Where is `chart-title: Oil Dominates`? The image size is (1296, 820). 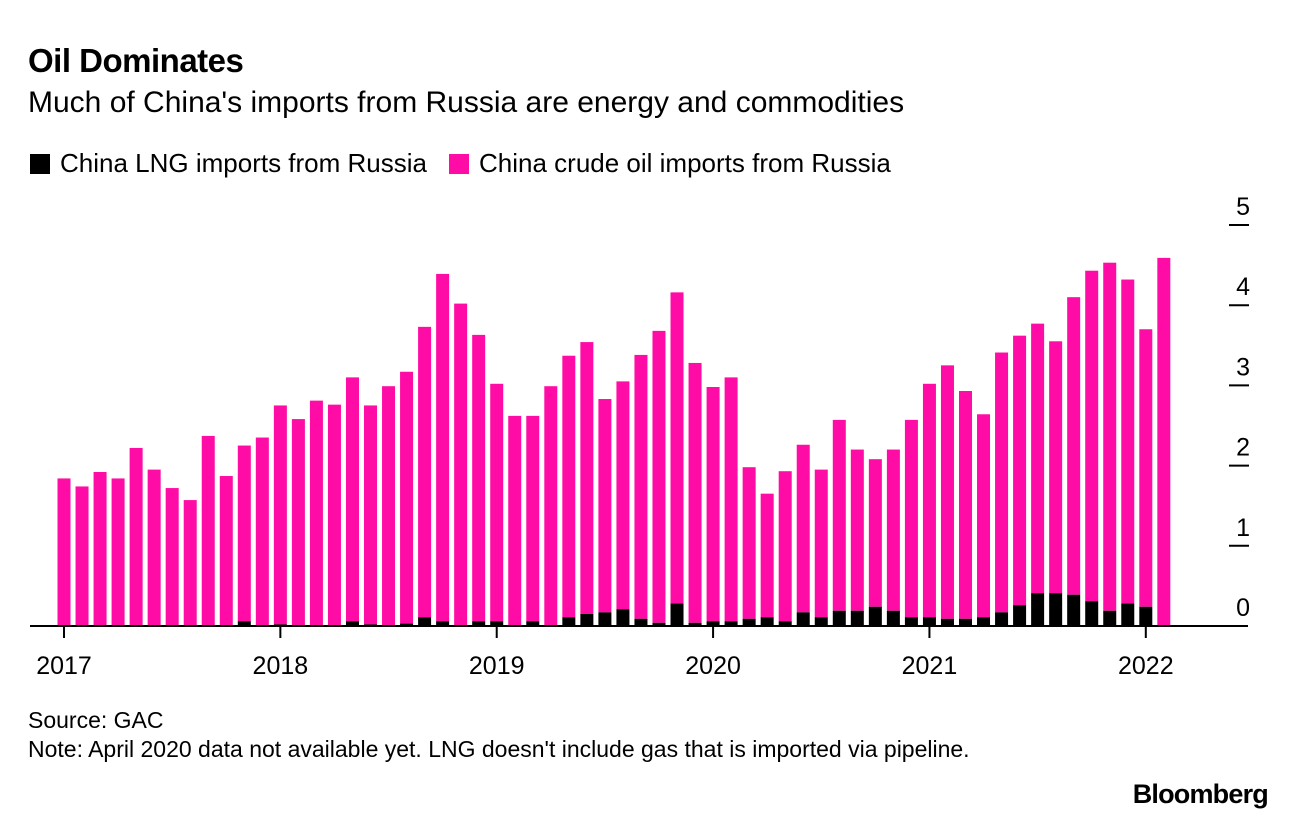 chart-title: Oil Dominates is located at coordinates (136, 60).